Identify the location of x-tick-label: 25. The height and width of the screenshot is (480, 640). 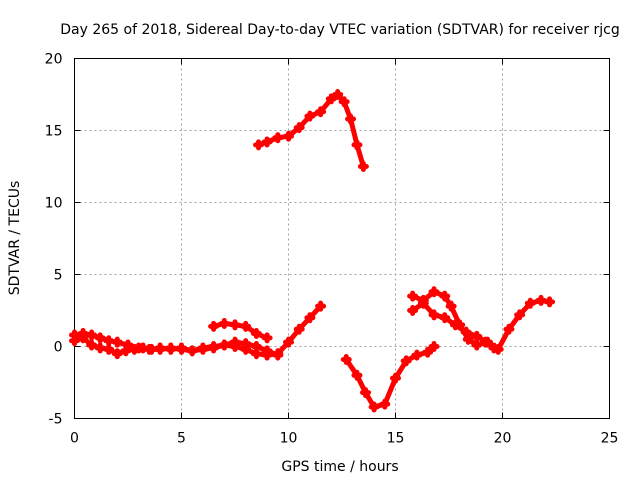
(610, 439).